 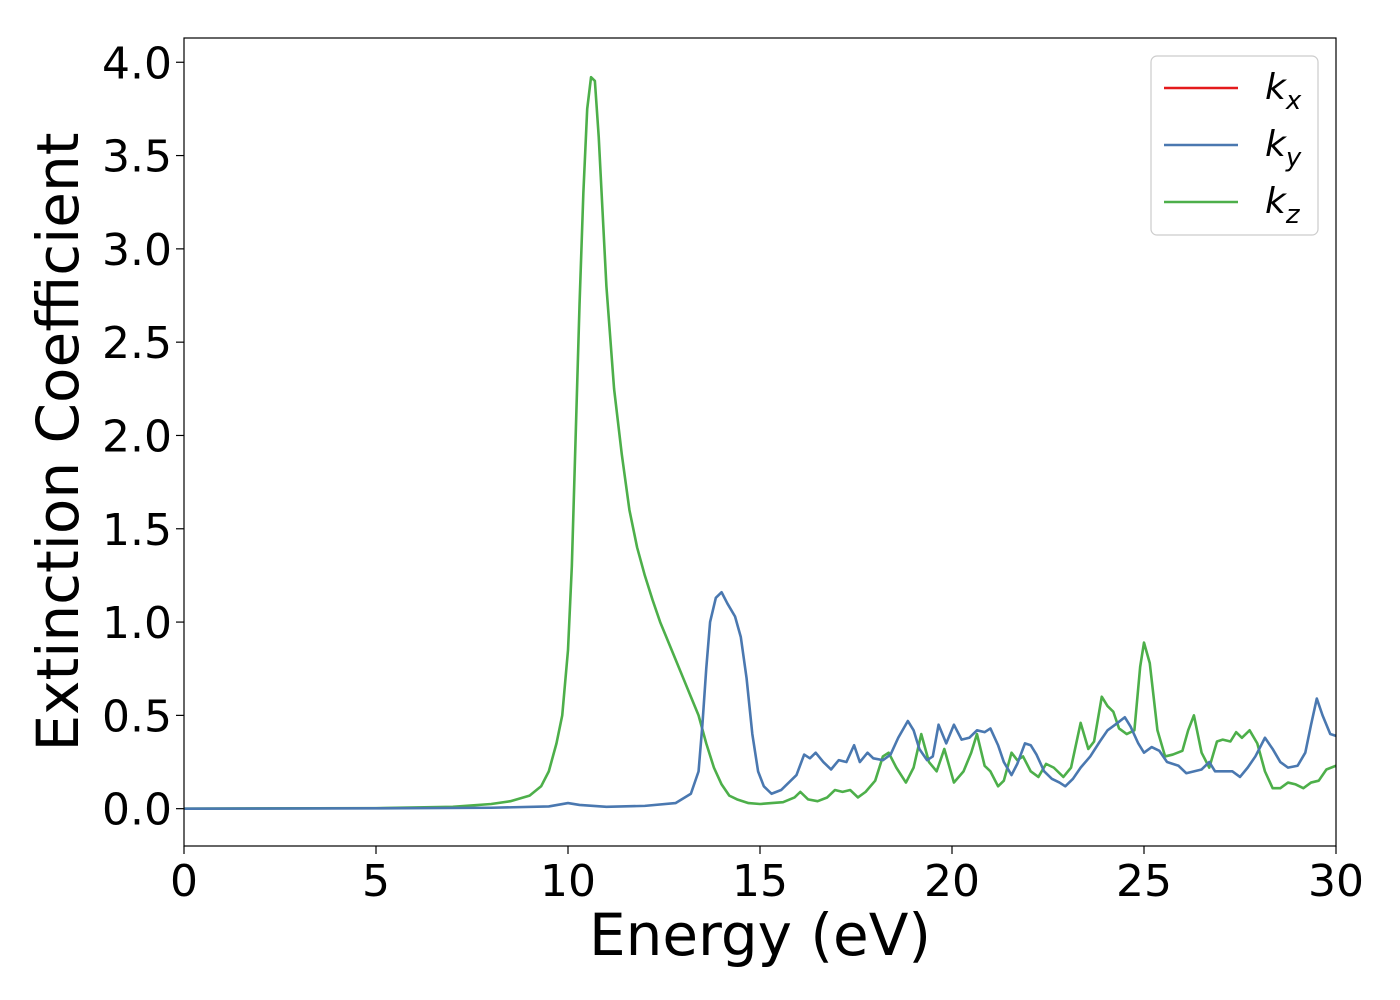 I want to click on x-tick-label: 10, so click(x=568, y=881).